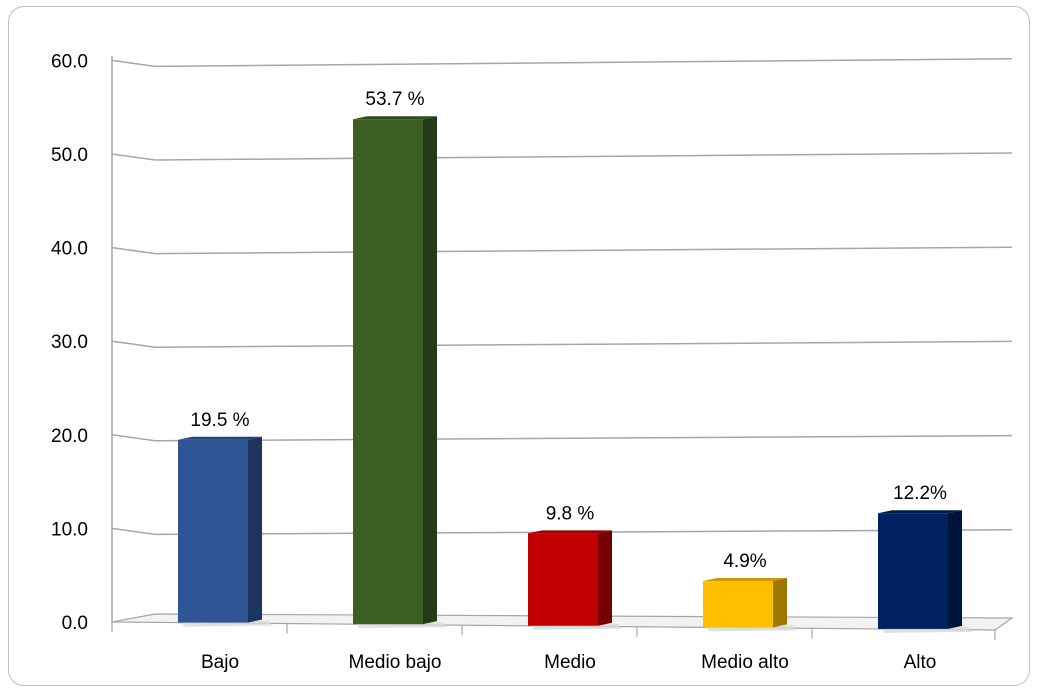  Describe the element at coordinates (69, 529) in the screenshot. I see `y-tick-label: 10.0` at that location.